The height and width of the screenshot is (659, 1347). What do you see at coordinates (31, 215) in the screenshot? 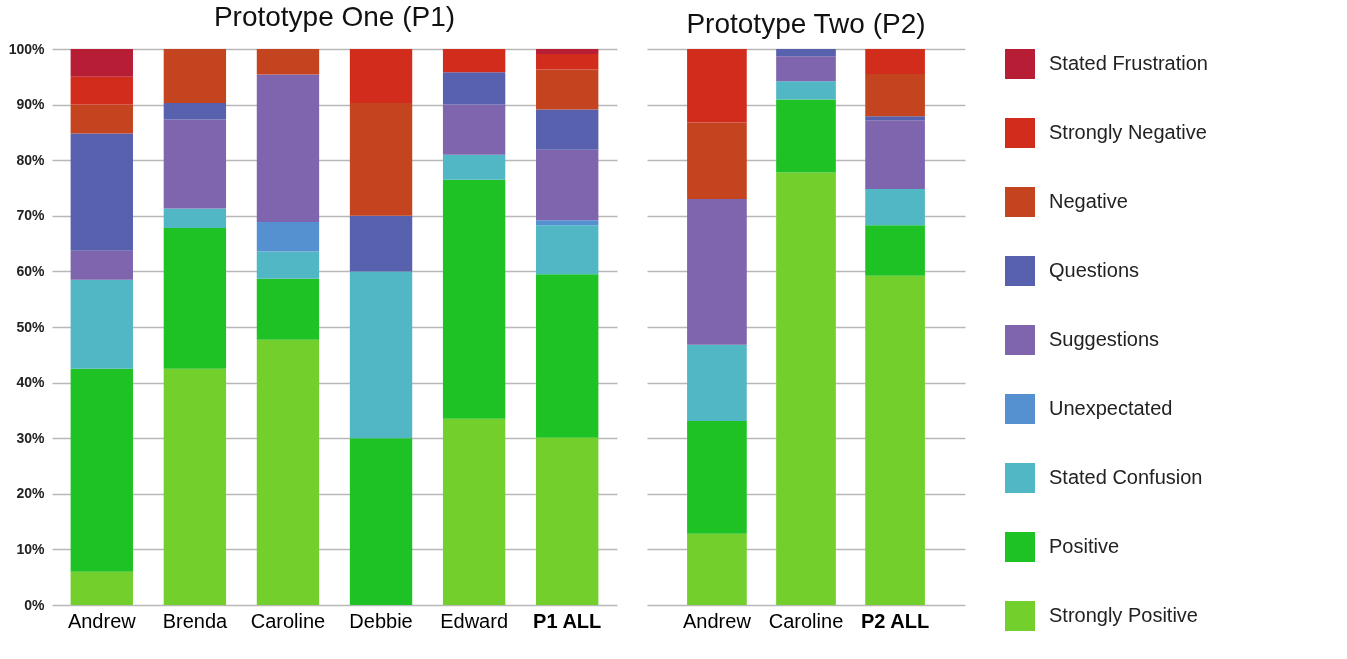
I see `y-tick-label: 70%` at bounding box center [31, 215].